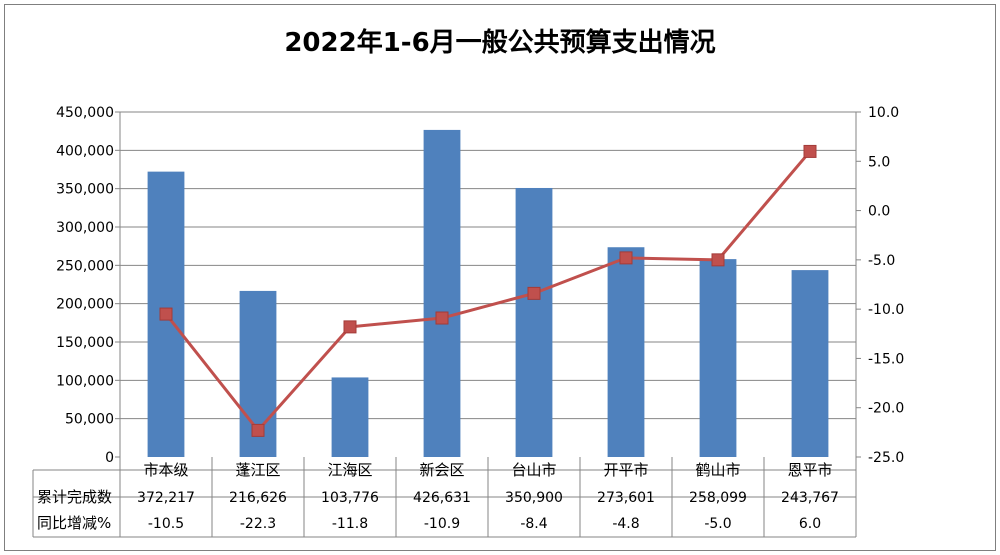 Image resolution: width=1000 pixels, height=555 pixels. Describe the element at coordinates (810, 524) in the screenshot. I see `table-cell: 6.0` at that location.